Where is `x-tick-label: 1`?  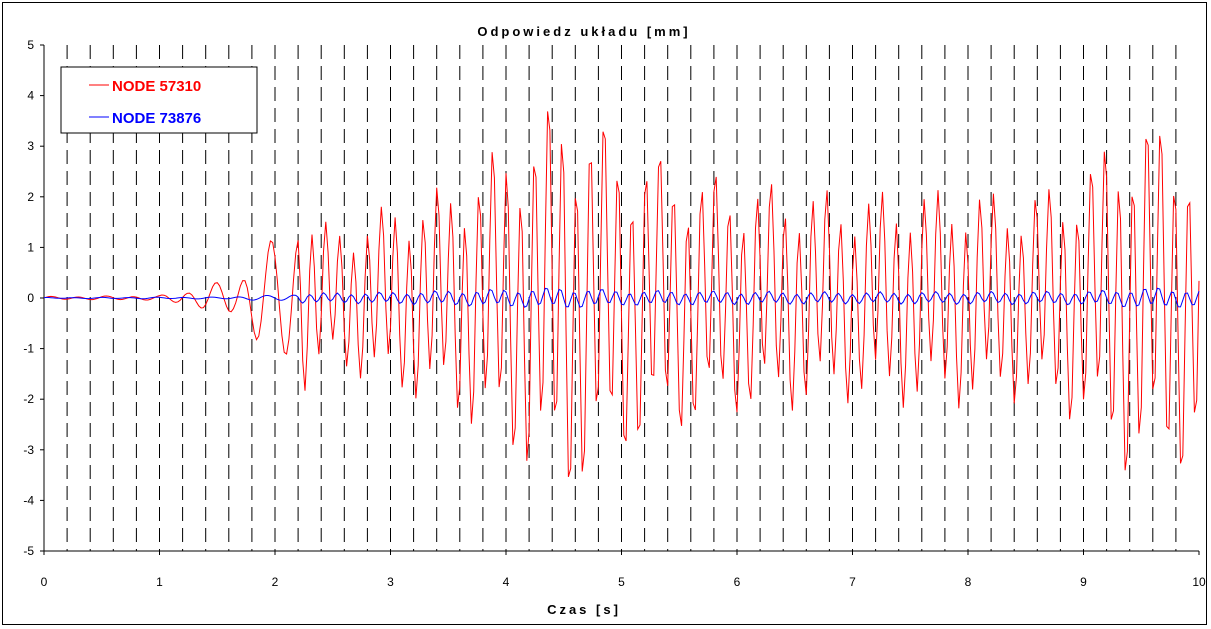
x-tick-label: 1 is located at coordinates (159, 582).